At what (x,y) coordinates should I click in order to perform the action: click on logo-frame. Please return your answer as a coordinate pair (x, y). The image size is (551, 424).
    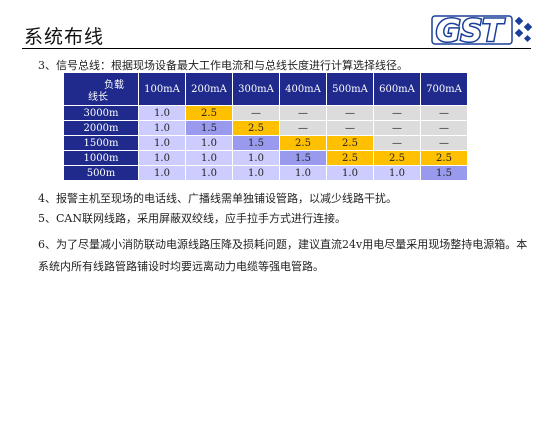
    Looking at the image, I should click on (472, 30).